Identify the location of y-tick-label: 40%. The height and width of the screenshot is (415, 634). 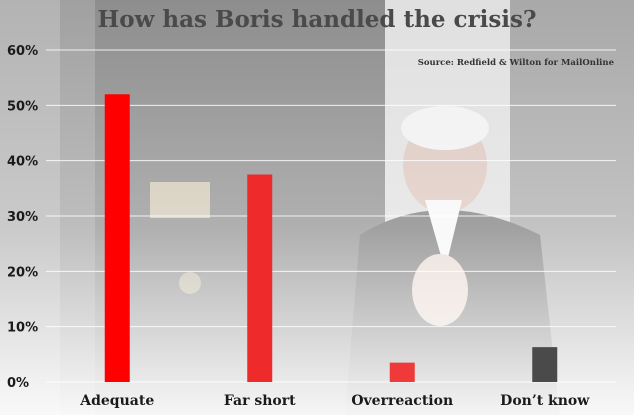
(22, 162).